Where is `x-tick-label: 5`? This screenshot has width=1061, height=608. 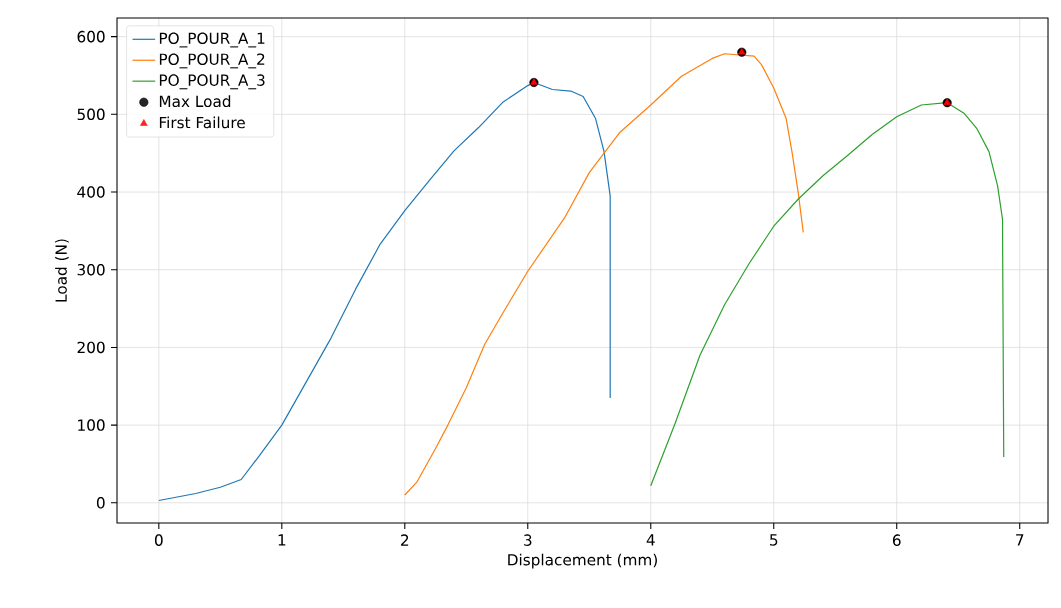 x-tick-label: 5 is located at coordinates (774, 540).